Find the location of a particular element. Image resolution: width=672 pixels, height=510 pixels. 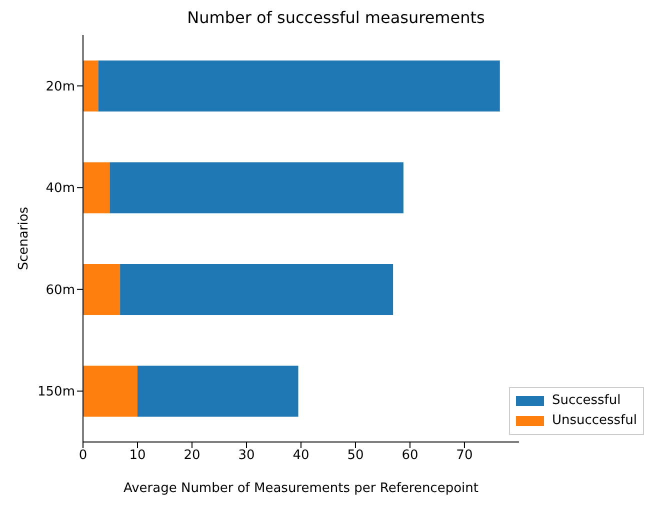

x-tick-label: 50 is located at coordinates (355, 456).